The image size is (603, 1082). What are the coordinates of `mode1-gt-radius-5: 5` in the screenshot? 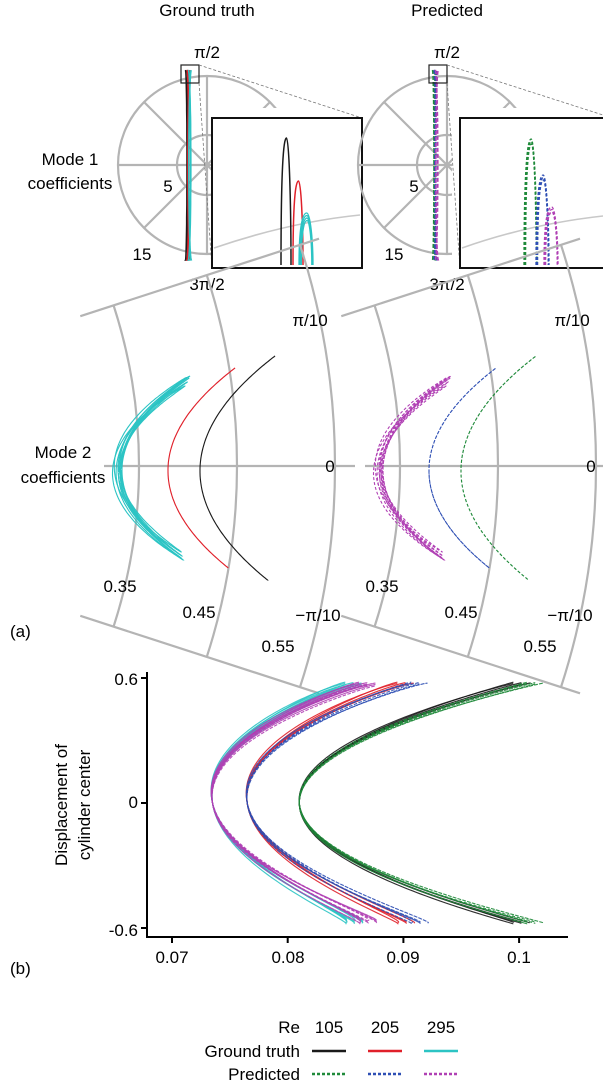 It's located at (167, 186).